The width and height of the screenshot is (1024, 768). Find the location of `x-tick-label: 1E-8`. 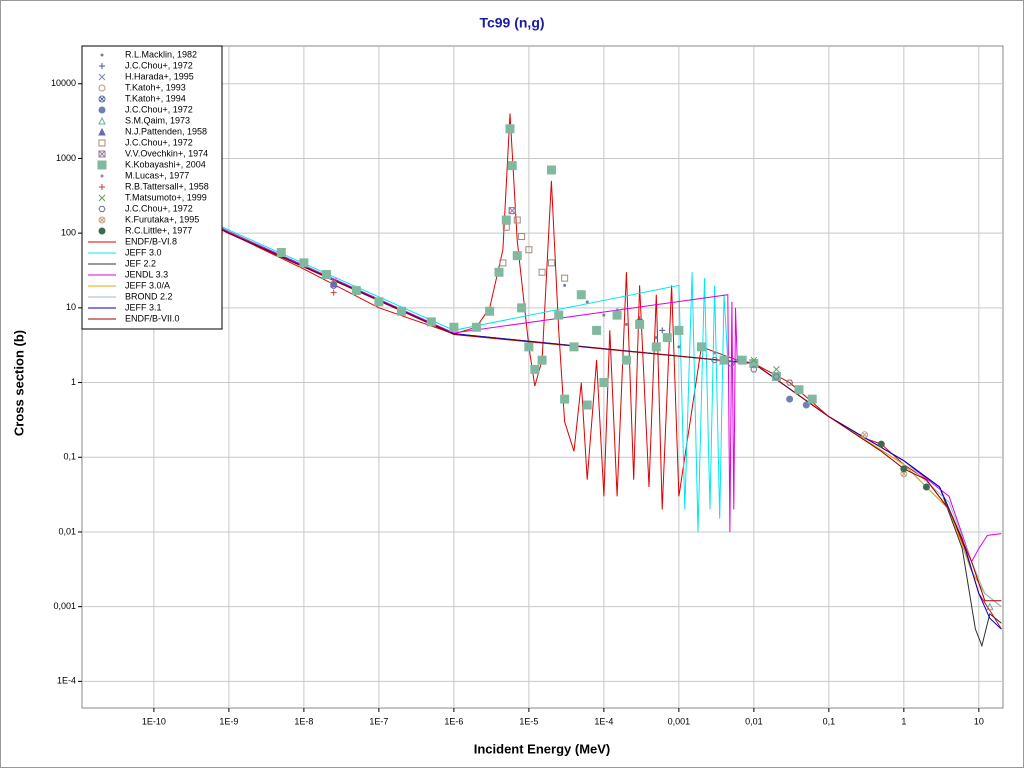

x-tick-label: 1E-8 is located at coordinates (303, 721).